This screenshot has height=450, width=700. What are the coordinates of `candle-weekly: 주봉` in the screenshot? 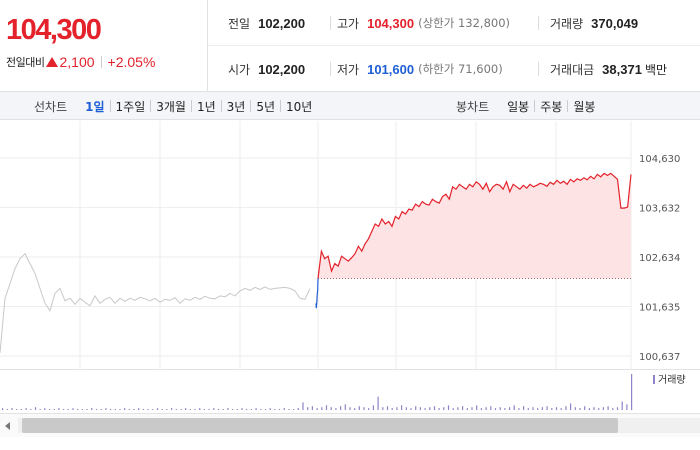 It's located at (551, 106).